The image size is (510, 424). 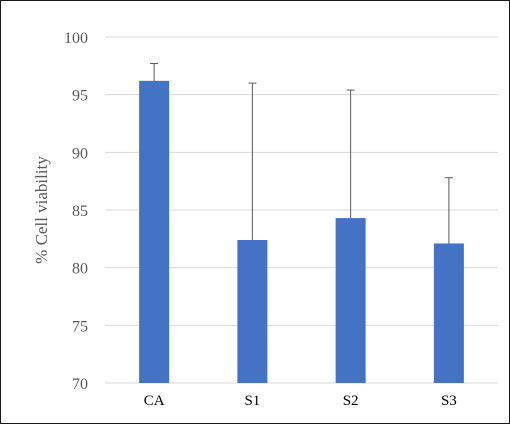 I want to click on y-tick-label-85: 85, so click(x=80, y=211).